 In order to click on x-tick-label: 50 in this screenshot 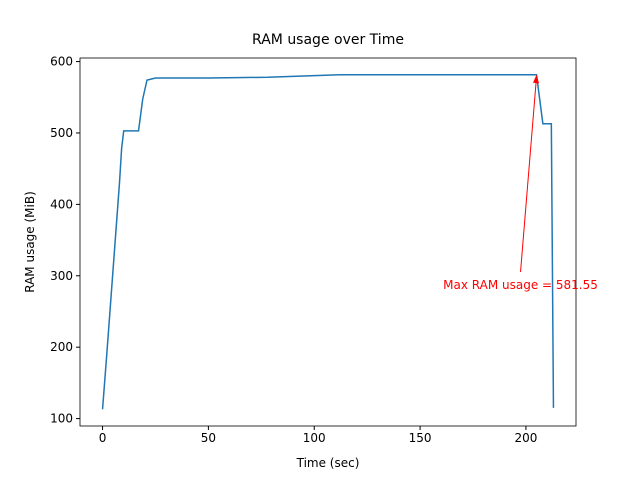, I will do `click(208, 438)`.